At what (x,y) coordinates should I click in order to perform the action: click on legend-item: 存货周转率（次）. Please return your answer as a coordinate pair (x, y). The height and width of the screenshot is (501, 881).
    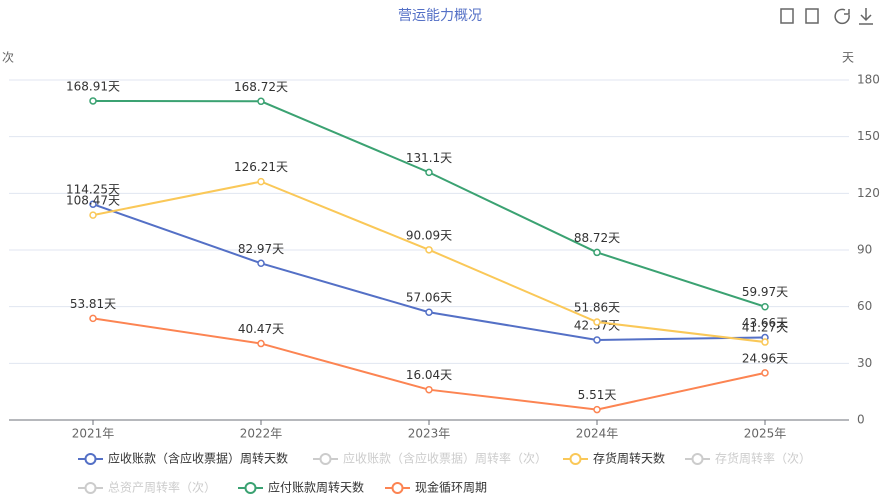
    Looking at the image, I should click on (748, 458).